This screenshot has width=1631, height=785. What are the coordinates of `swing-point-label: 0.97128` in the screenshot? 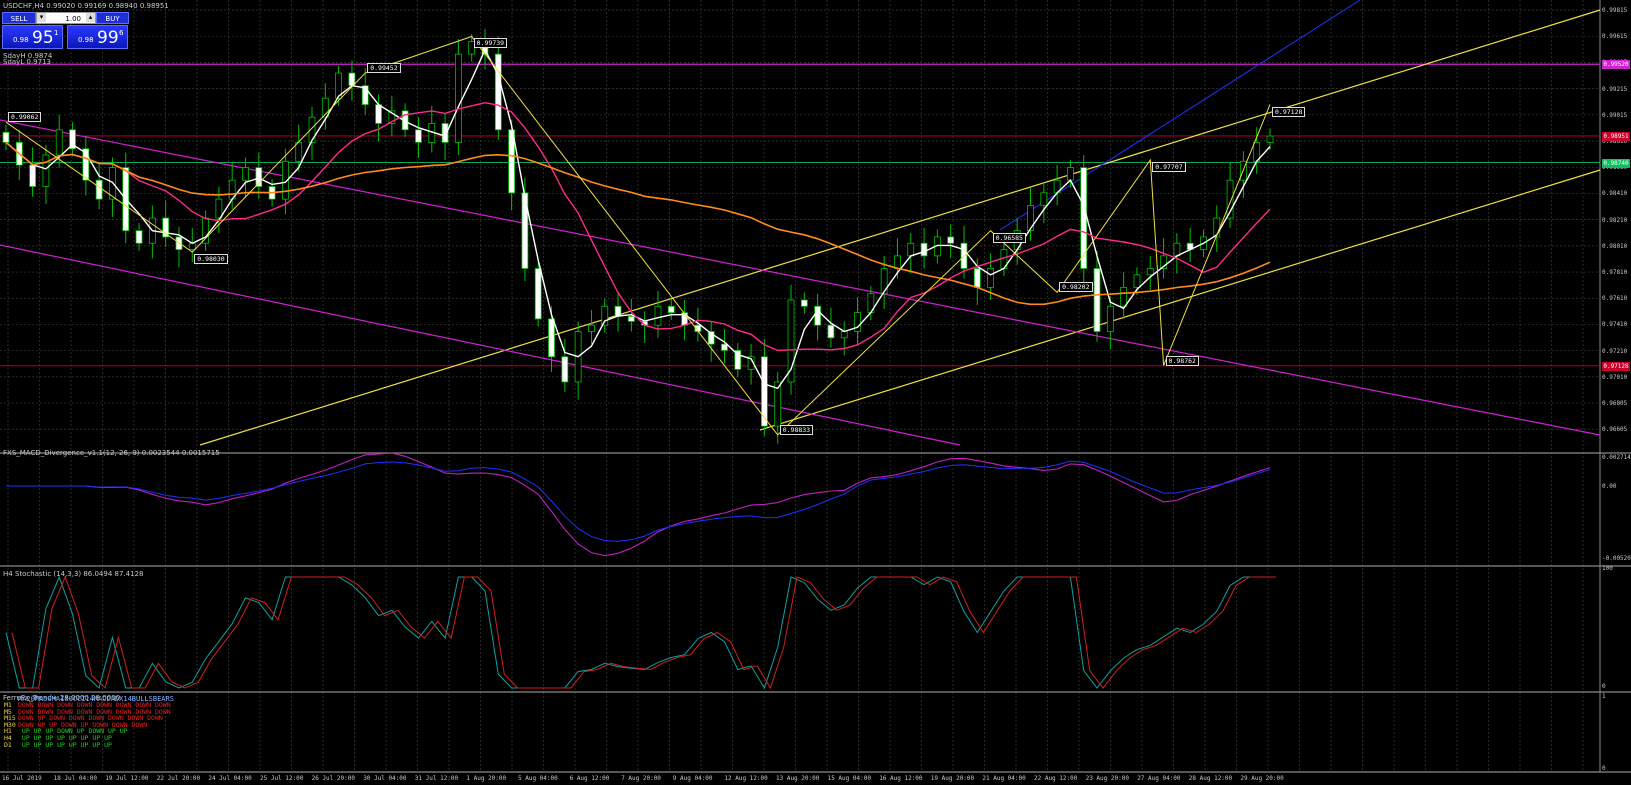 It's located at (1289, 111).